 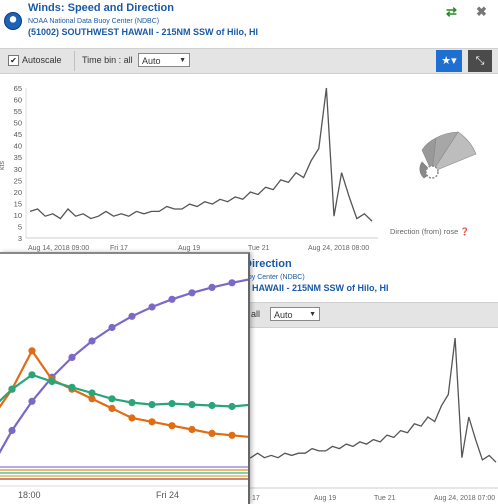 What do you see at coordinates (253, 314) in the screenshot?
I see `timebin-label: : all` at bounding box center [253, 314].